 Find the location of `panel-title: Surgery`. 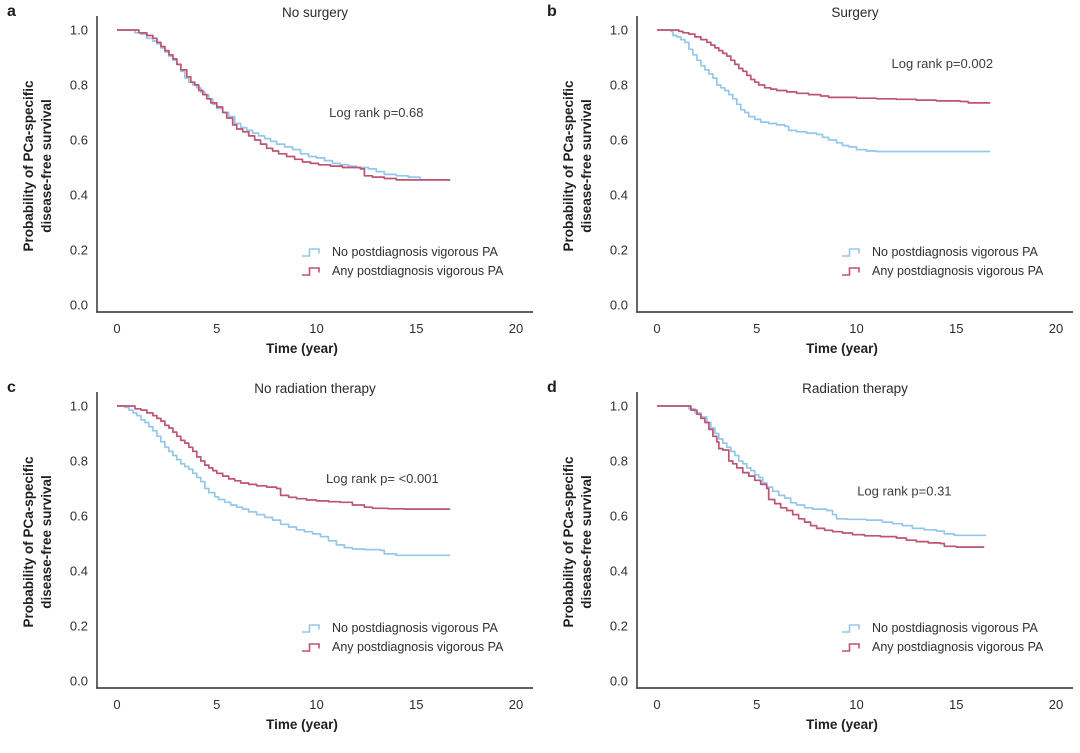

panel-title: Surgery is located at coordinates (855, 12).